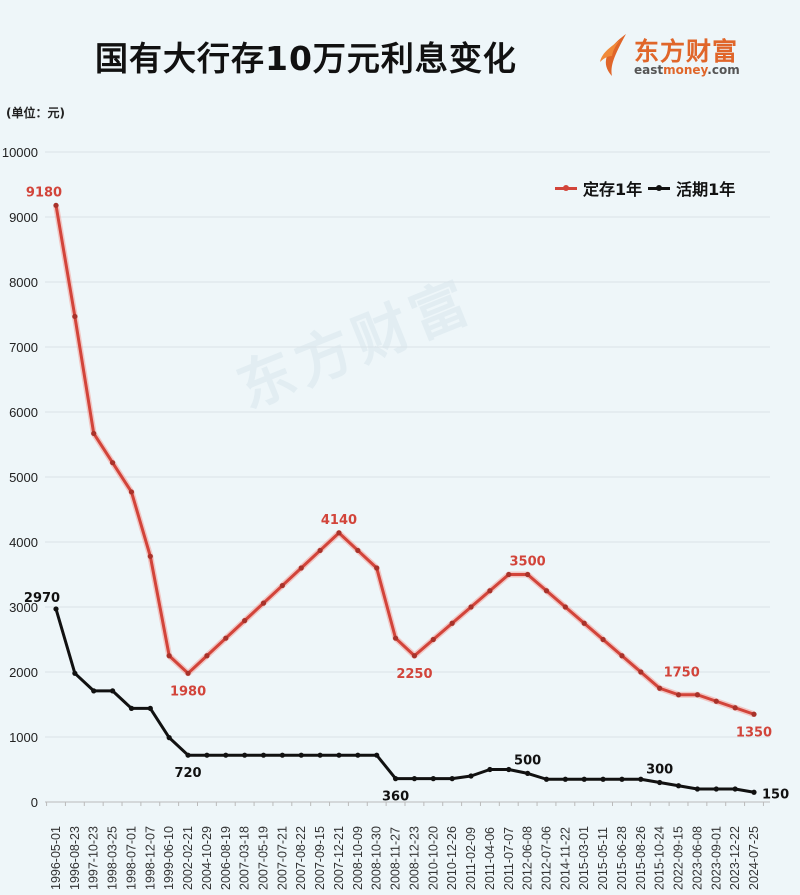 The height and width of the screenshot is (895, 800). I want to click on data-label: 4140, so click(339, 520).